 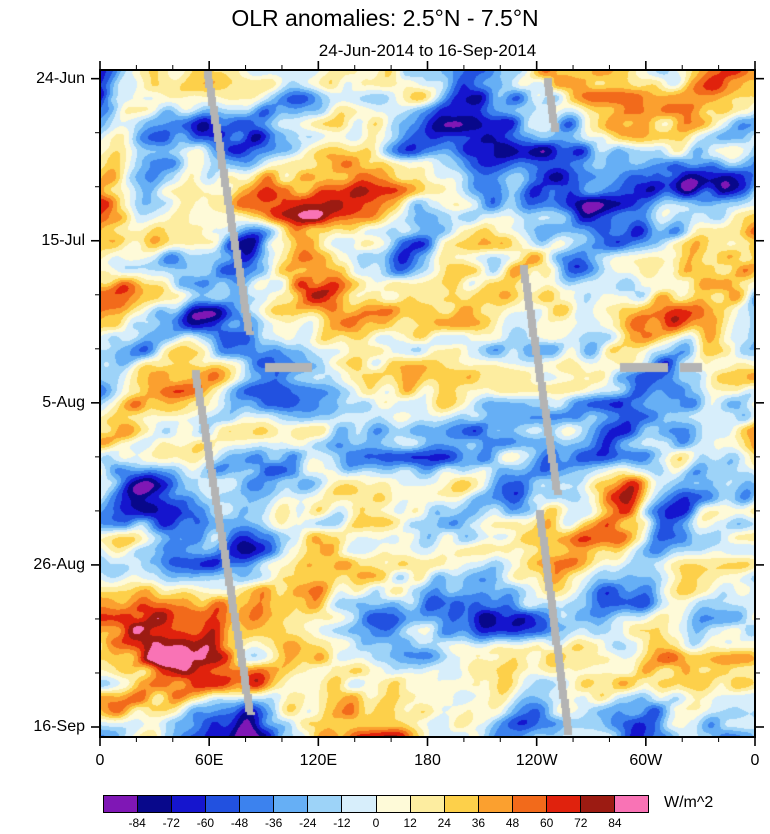 I want to click on colorbar-tick-label: 84, so click(x=615, y=823).